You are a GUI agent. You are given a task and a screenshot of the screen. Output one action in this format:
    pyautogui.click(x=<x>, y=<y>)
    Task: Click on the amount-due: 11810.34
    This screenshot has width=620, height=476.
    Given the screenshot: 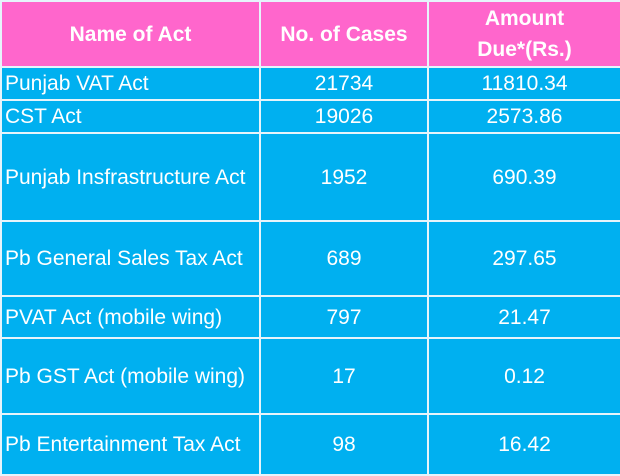 What is the action you would take?
    pyautogui.click(x=523, y=83)
    